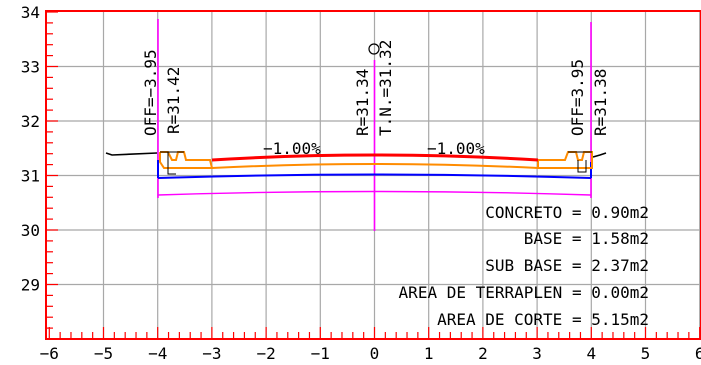 The image size is (701, 365). What do you see at coordinates (30, 67) in the screenshot?
I see `y-tick-label: 33` at bounding box center [30, 67].